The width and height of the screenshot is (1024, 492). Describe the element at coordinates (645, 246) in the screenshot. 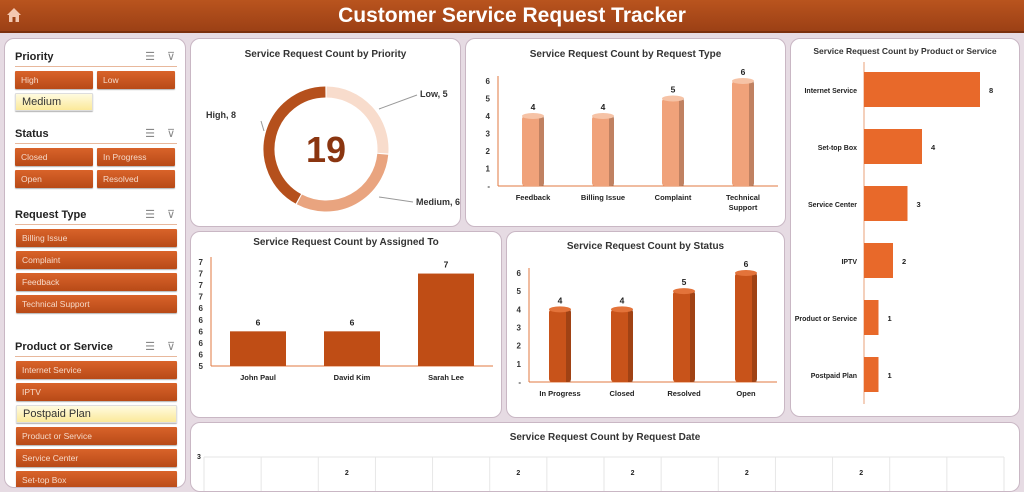

I see `chart-title: Service Request Count by Status` at that location.